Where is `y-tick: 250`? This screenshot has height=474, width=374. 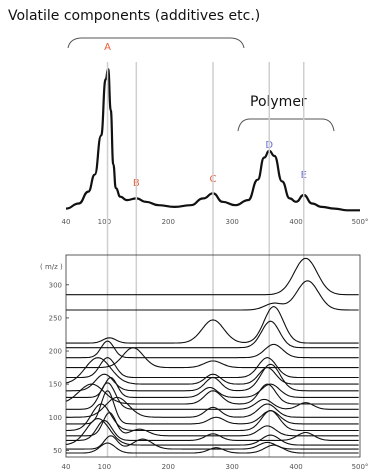 y-tick: 250 is located at coordinates (55, 318).